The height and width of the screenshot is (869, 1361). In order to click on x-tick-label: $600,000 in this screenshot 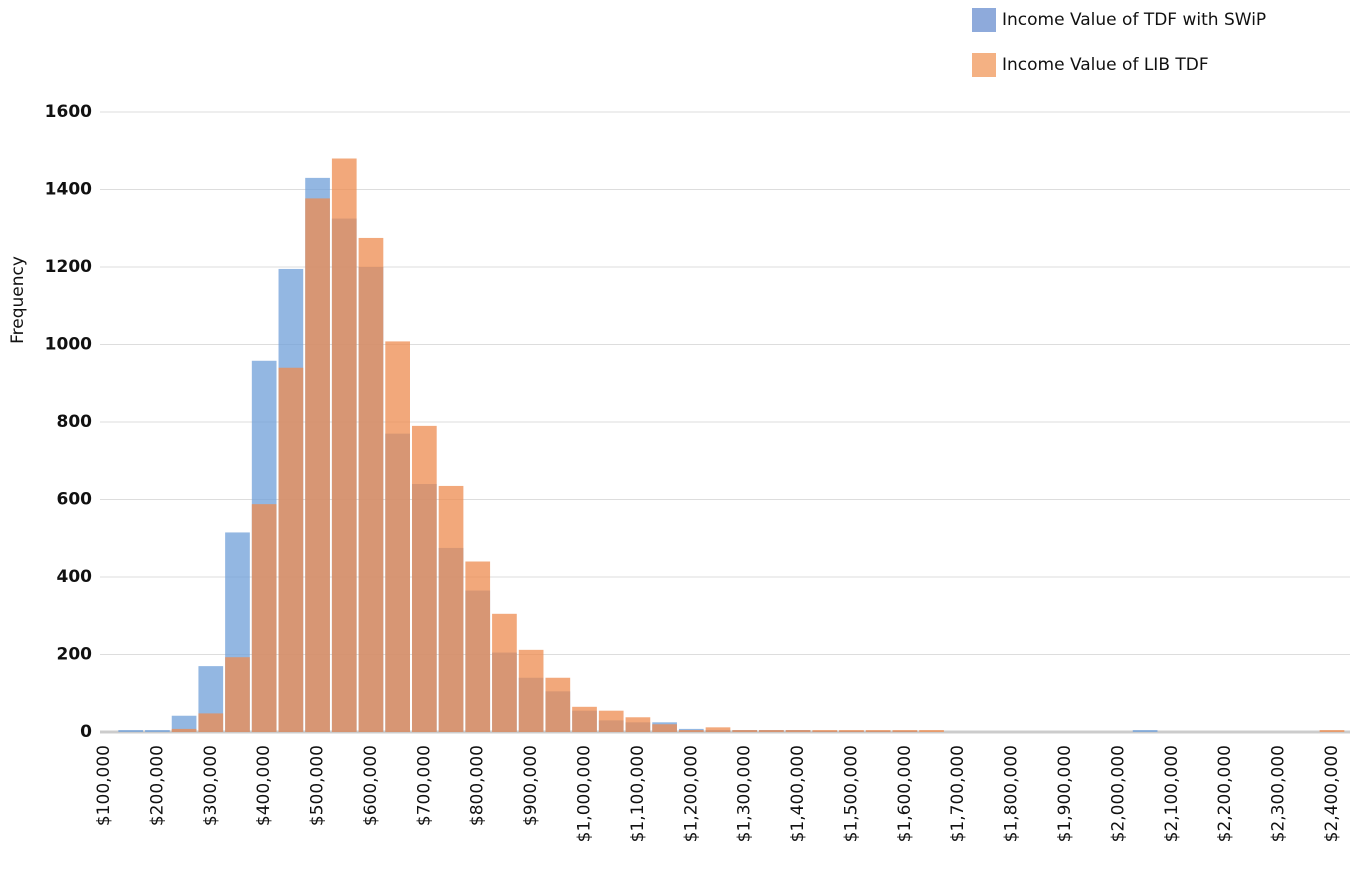, I will do `click(371, 785)`.